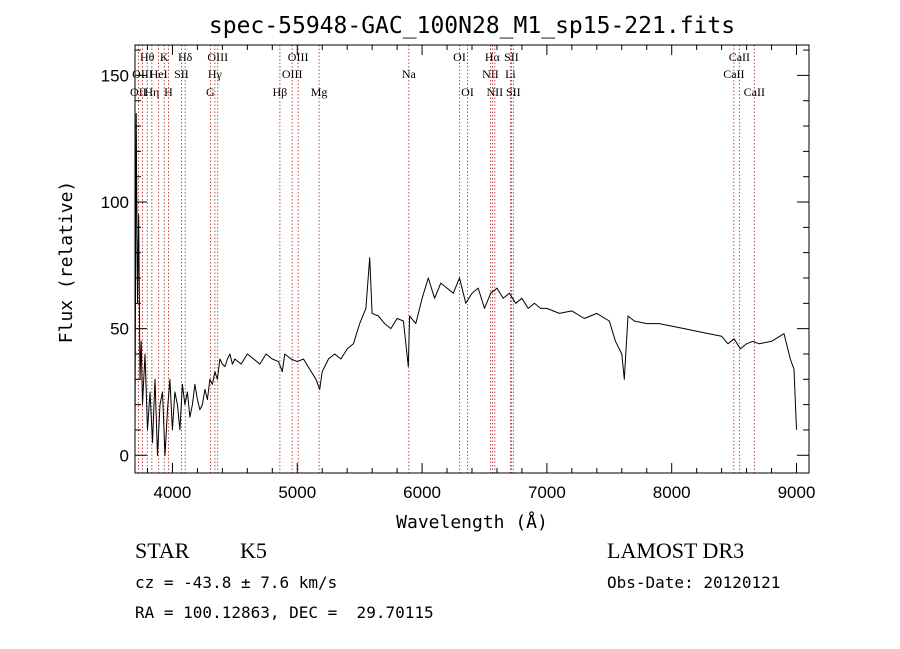 This screenshot has height=649, width=900. Describe the element at coordinates (217, 57) in the screenshot. I see `line-label-9: OIII` at that location.